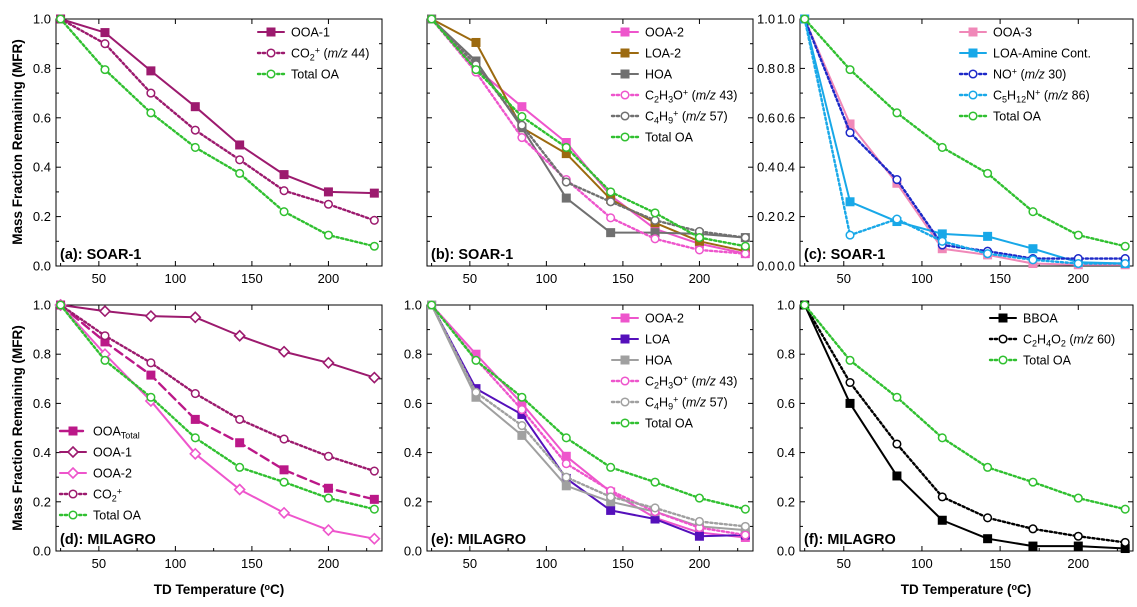 The width and height of the screenshot is (1137, 607). I want to click on legend-label: CO2+, so click(107, 494).